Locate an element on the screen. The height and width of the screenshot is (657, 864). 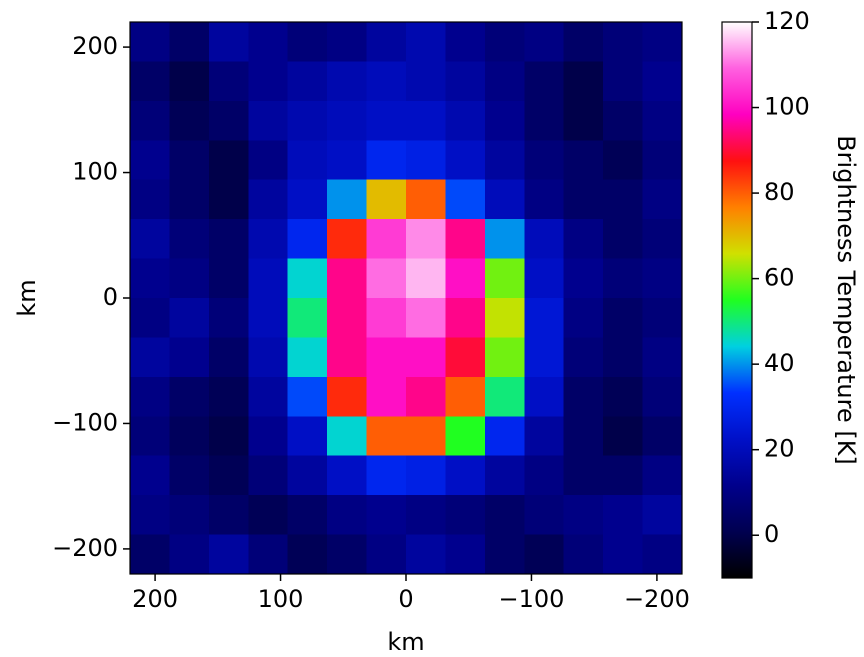
x-tick-label: −200 is located at coordinates (657, 599).